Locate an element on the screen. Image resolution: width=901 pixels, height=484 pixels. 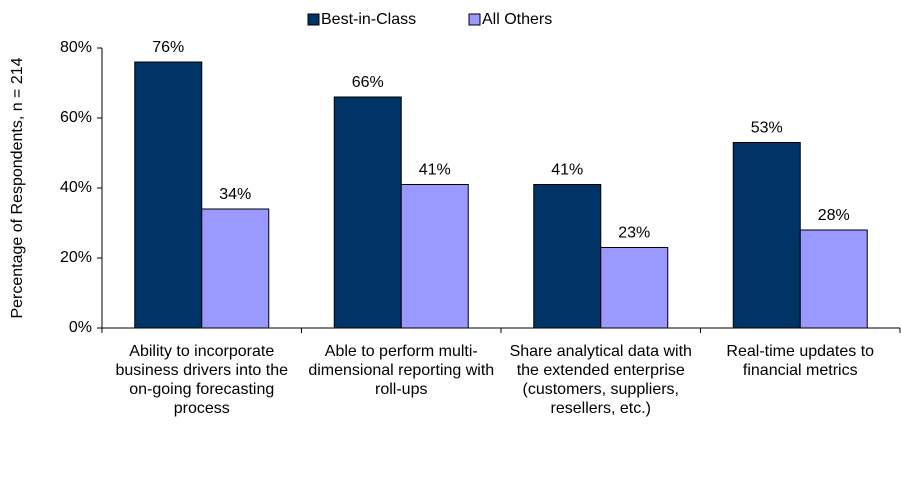
value-label: 76% is located at coordinates (168, 47).